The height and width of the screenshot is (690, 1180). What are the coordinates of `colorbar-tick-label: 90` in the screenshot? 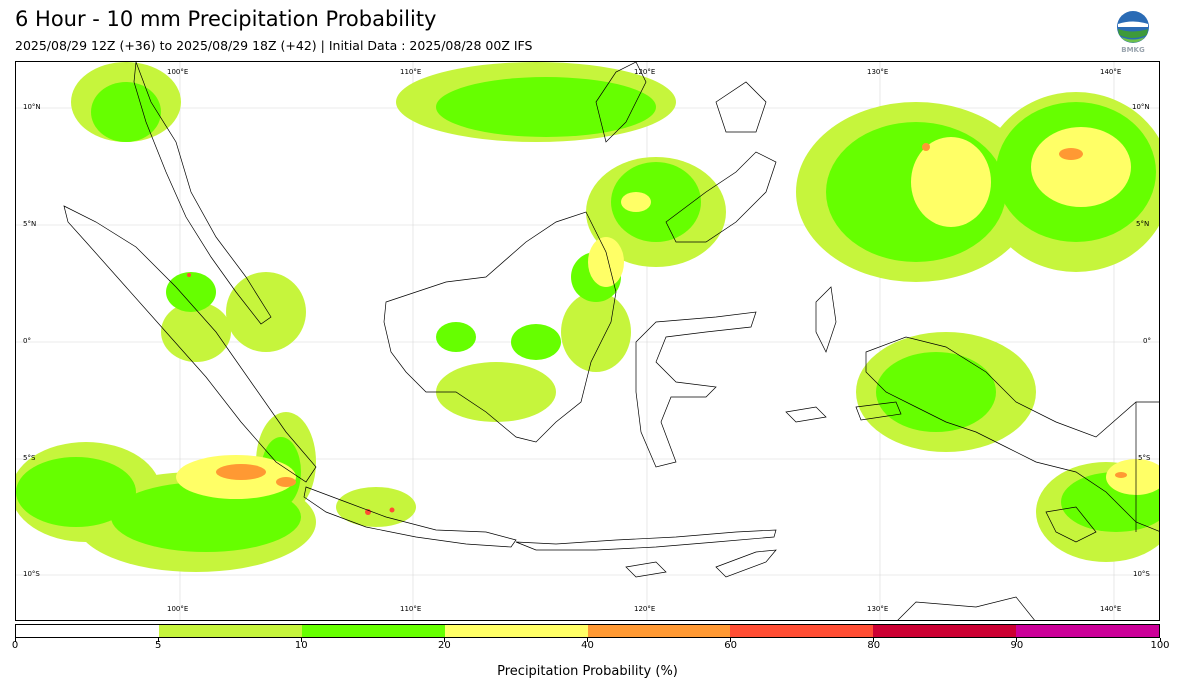 It's located at (1017, 645).